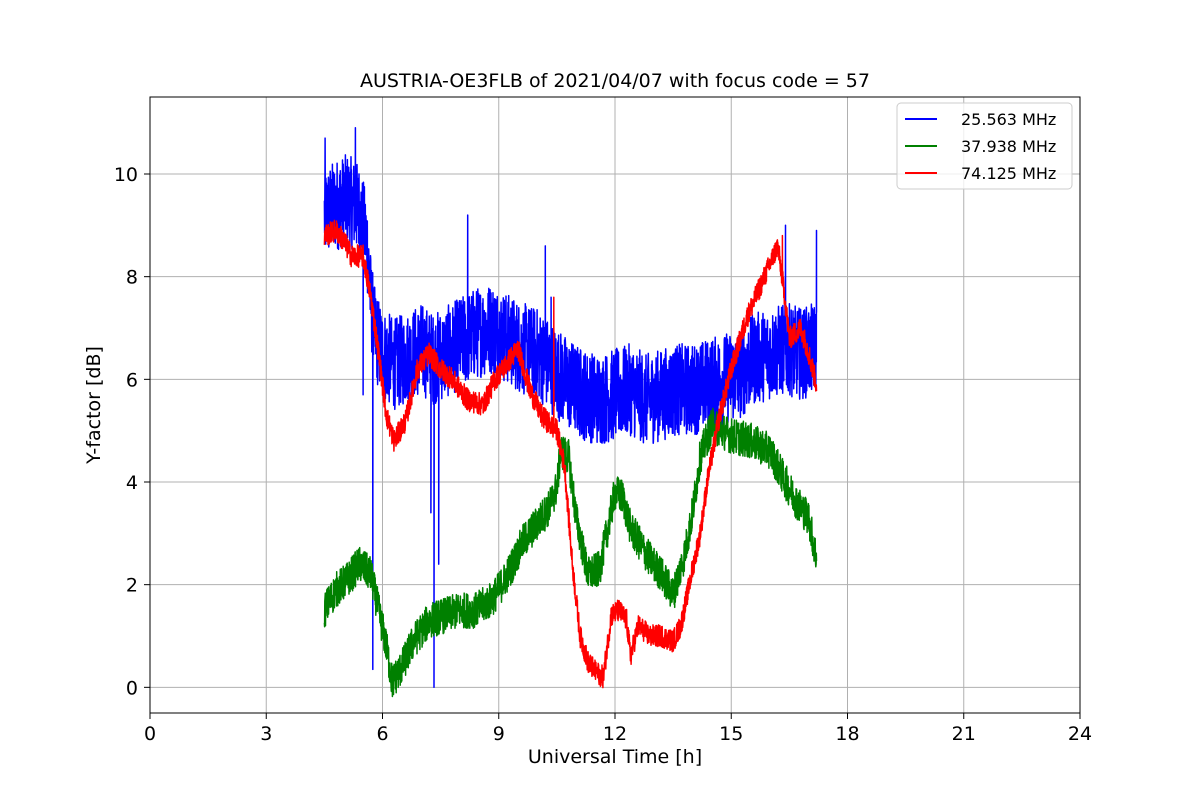 This screenshot has width=1200, height=800. Describe the element at coordinates (615, 757) in the screenshot. I see `x-axis-label: Universal Time [h]` at that location.